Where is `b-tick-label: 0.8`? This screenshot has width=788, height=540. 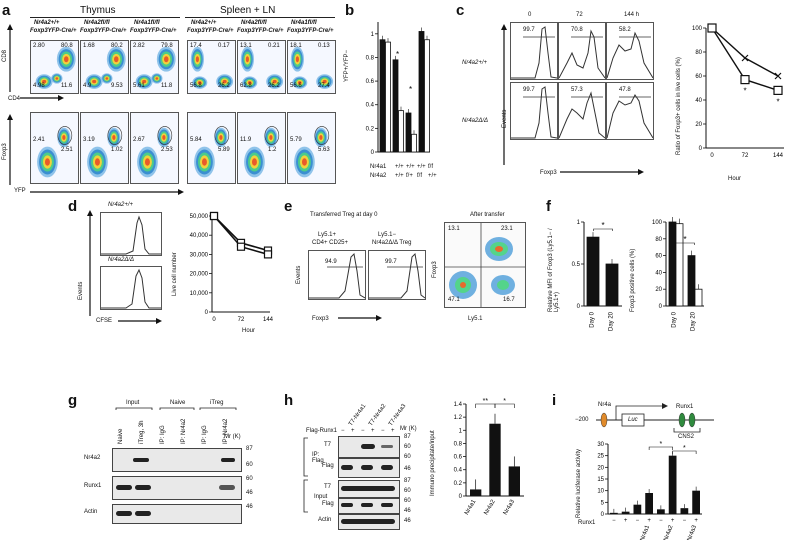
b-tick-label: 0.8 is located at coordinates (370, 58).